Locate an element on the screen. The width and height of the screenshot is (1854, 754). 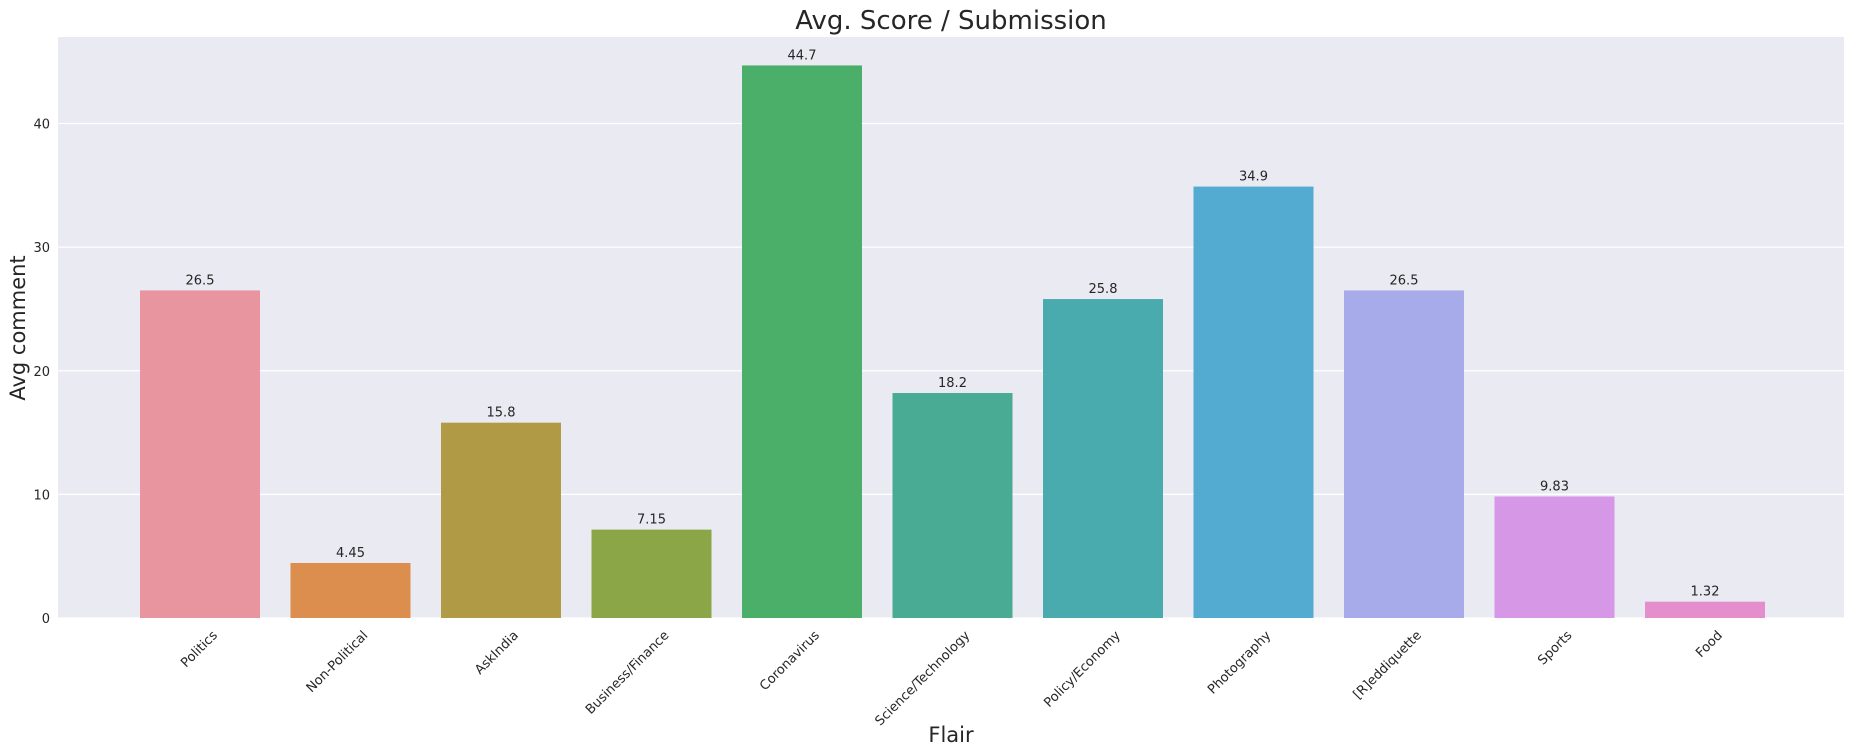
y-axis-ticks: 0 10 20 30 40 is located at coordinates (41, 372).